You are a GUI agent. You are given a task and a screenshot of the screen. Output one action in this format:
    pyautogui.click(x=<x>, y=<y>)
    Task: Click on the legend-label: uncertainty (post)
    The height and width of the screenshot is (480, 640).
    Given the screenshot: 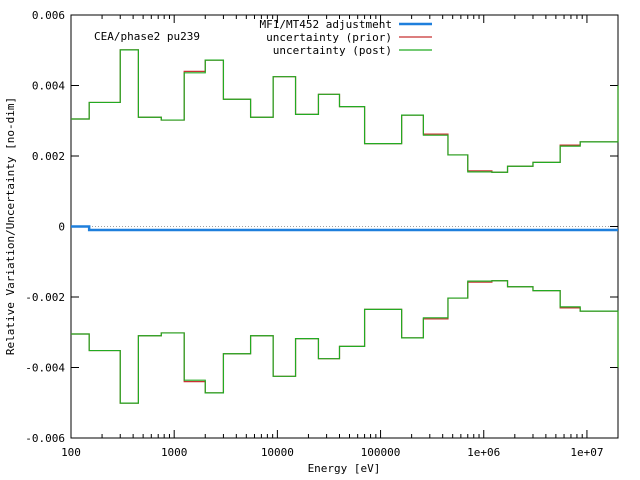 What is the action you would take?
    pyautogui.click(x=332, y=50)
    